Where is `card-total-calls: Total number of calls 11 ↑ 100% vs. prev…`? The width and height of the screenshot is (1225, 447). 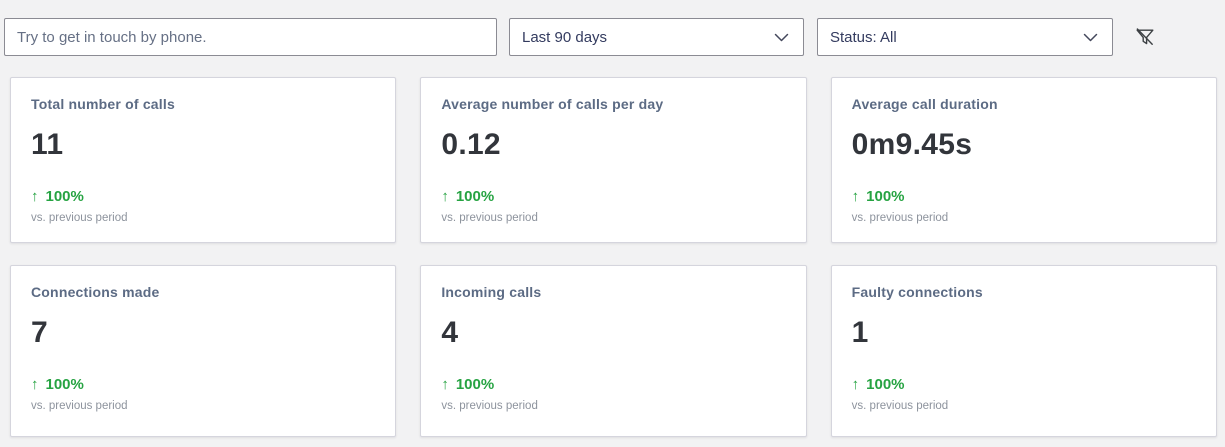
card-total-calls: Total number of calls 11 ↑ 100% vs. prev… is located at coordinates (203, 160).